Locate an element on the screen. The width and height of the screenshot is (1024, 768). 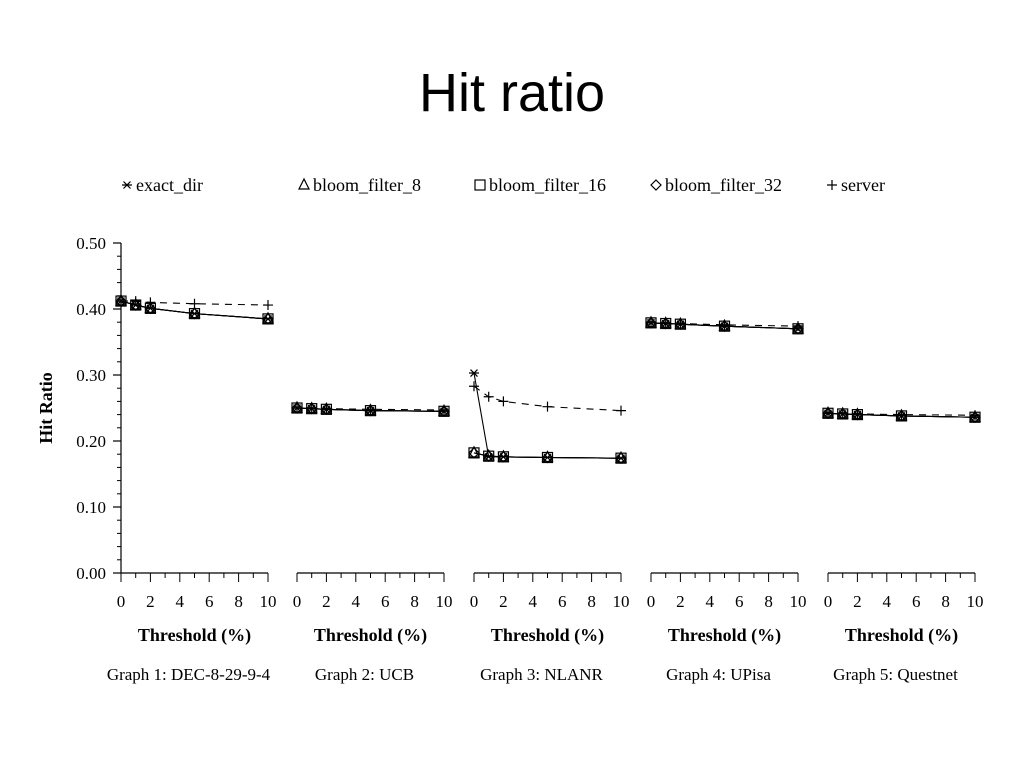
panel-caption: Graph 5: Questnet is located at coordinates (895, 674).